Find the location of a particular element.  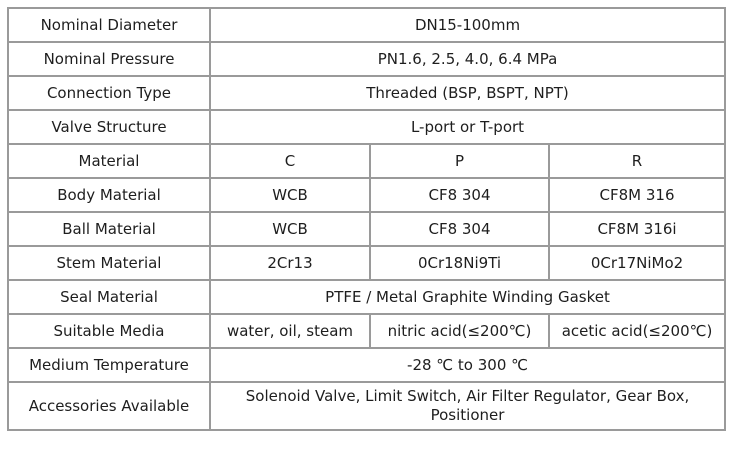

row-label: Ball Material is located at coordinates (109, 229).